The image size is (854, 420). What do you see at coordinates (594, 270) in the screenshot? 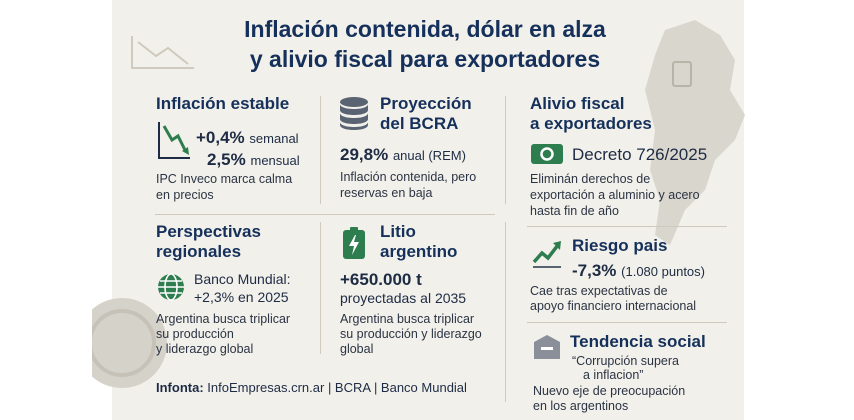
I see `country-risk-value: -7,3%` at bounding box center [594, 270].